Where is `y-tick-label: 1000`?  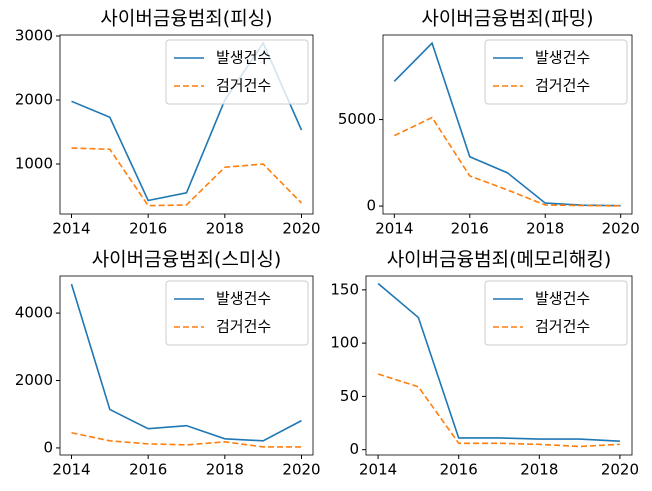 y-tick-label: 1000 is located at coordinates (34, 164).